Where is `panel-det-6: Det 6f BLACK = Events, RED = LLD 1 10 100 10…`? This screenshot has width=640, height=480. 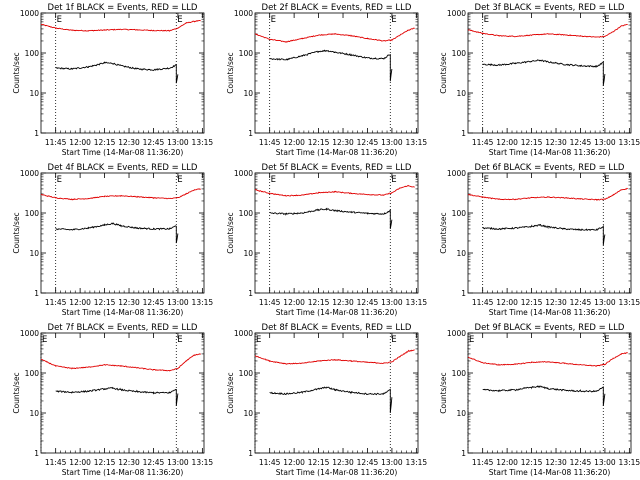 panel-det-6: Det 6f BLACK = Events, RED = LLD 1 10 100 10… is located at coordinates (539, 240).